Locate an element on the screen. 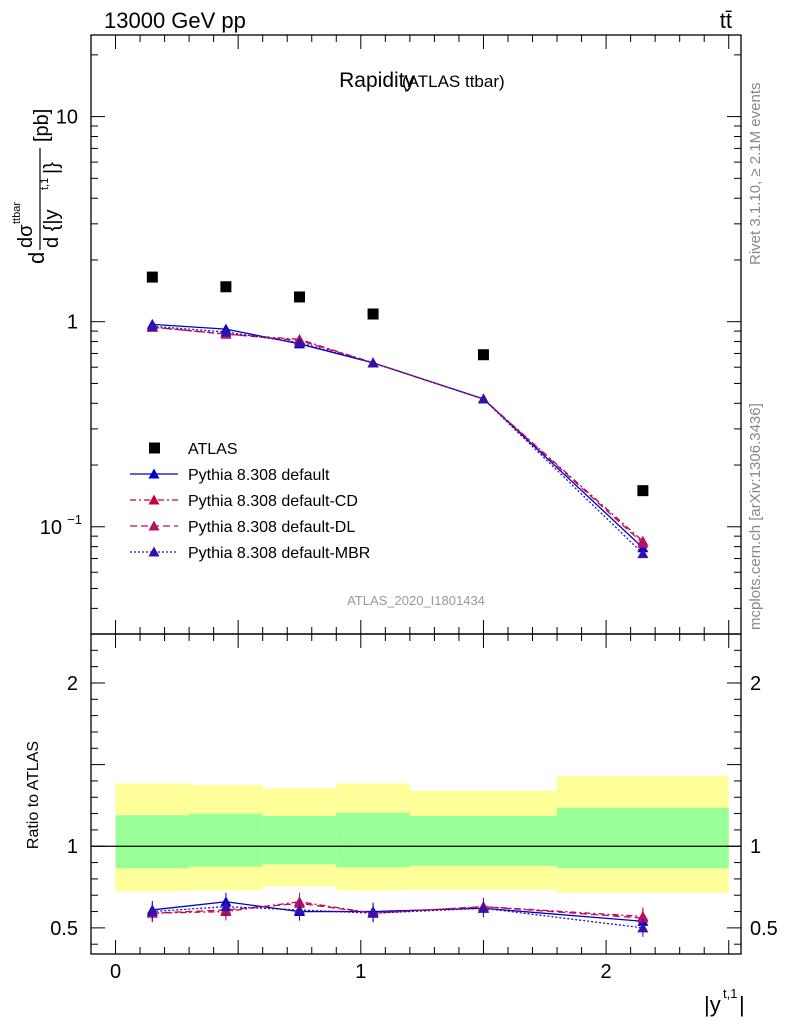 The width and height of the screenshot is (786, 1024). legend-label: Pythia 8.308 default-MBR is located at coordinates (279, 553).